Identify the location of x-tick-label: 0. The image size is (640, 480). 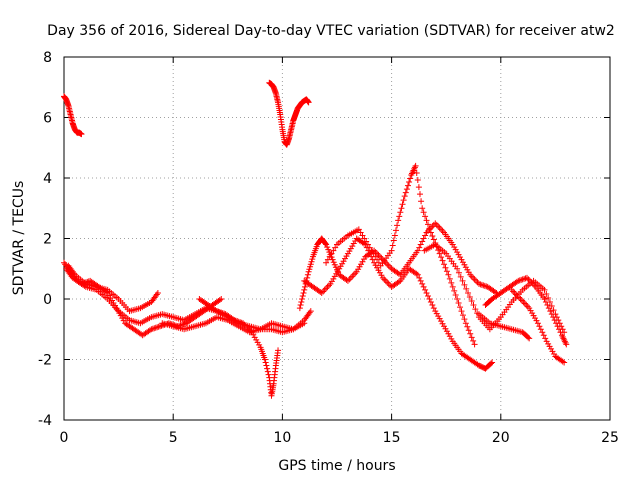
(64, 438).